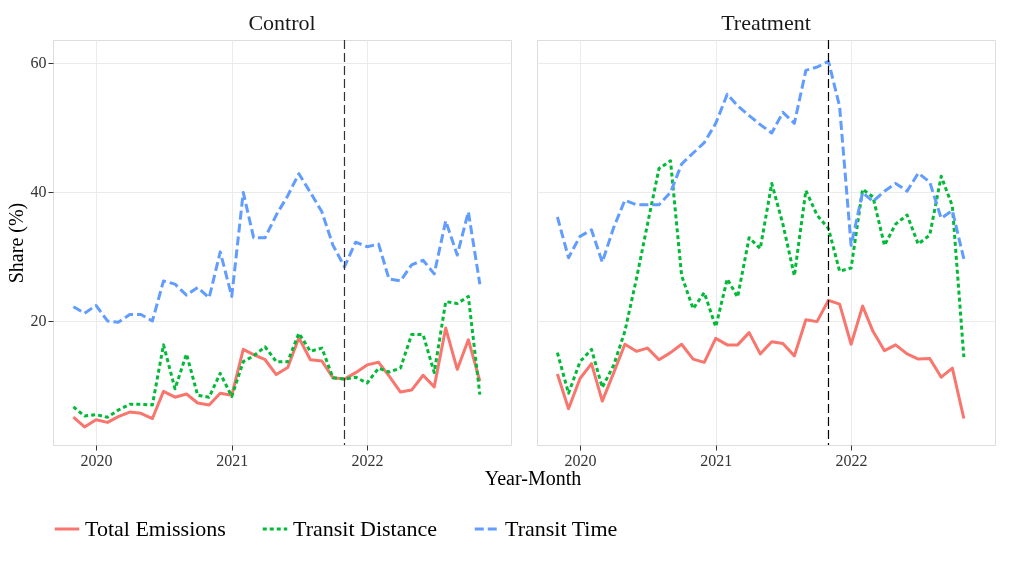  What do you see at coordinates (38, 321) in the screenshot?
I see `y-tick-label: 20` at bounding box center [38, 321].